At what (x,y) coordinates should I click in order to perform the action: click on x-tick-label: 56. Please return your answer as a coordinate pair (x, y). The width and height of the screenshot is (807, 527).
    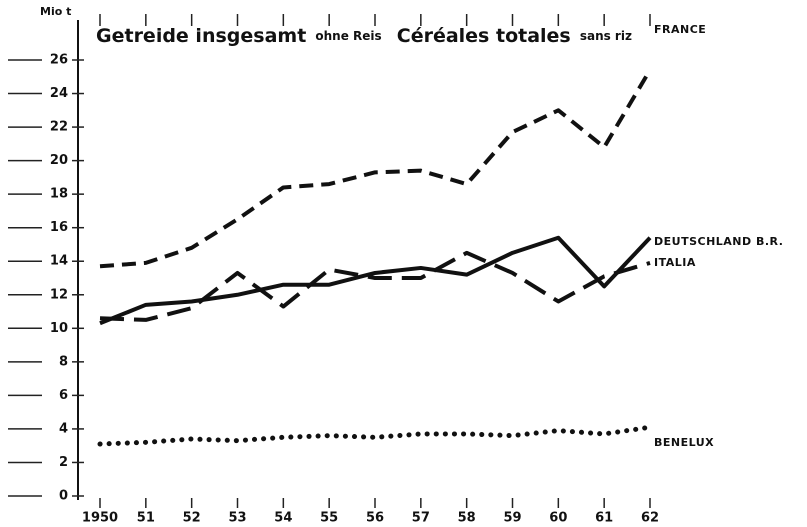
    Looking at the image, I should click on (375, 518).